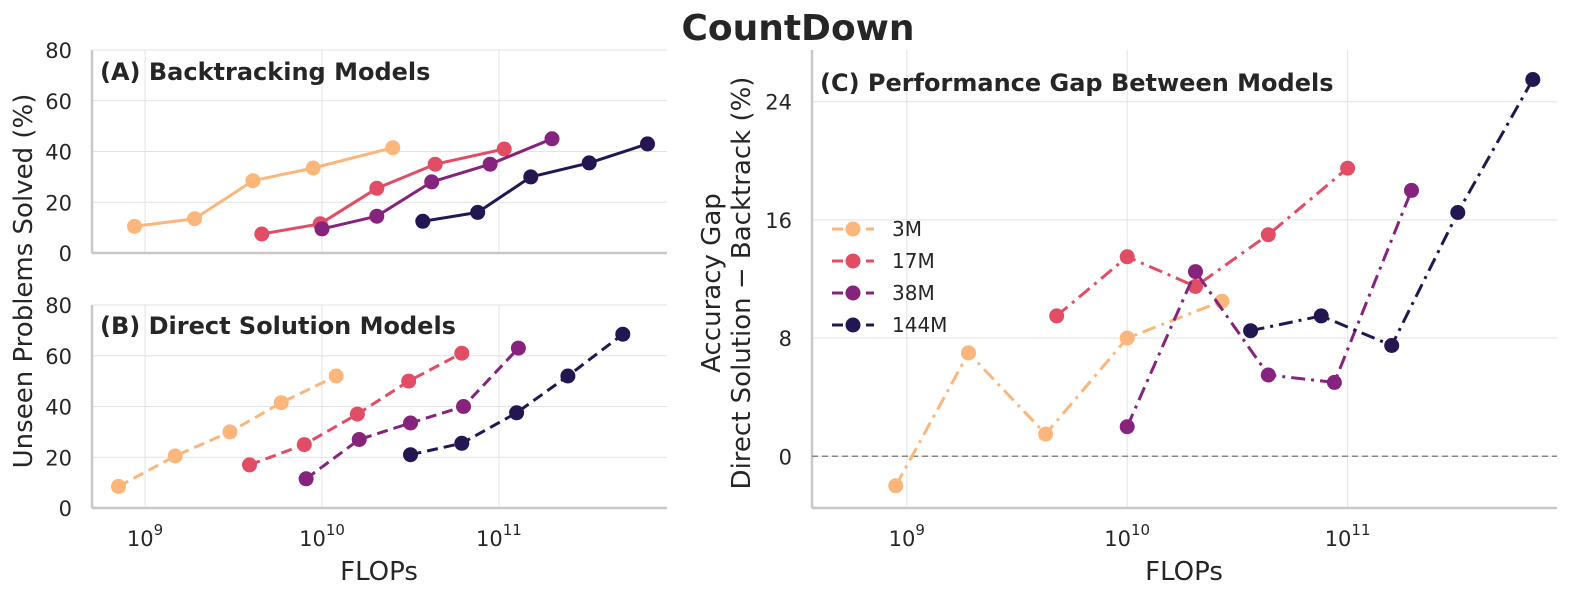 This screenshot has height=601, width=1578. What do you see at coordinates (65, 254) in the screenshot?
I see `panel-a-y-tick-label: 0` at bounding box center [65, 254].